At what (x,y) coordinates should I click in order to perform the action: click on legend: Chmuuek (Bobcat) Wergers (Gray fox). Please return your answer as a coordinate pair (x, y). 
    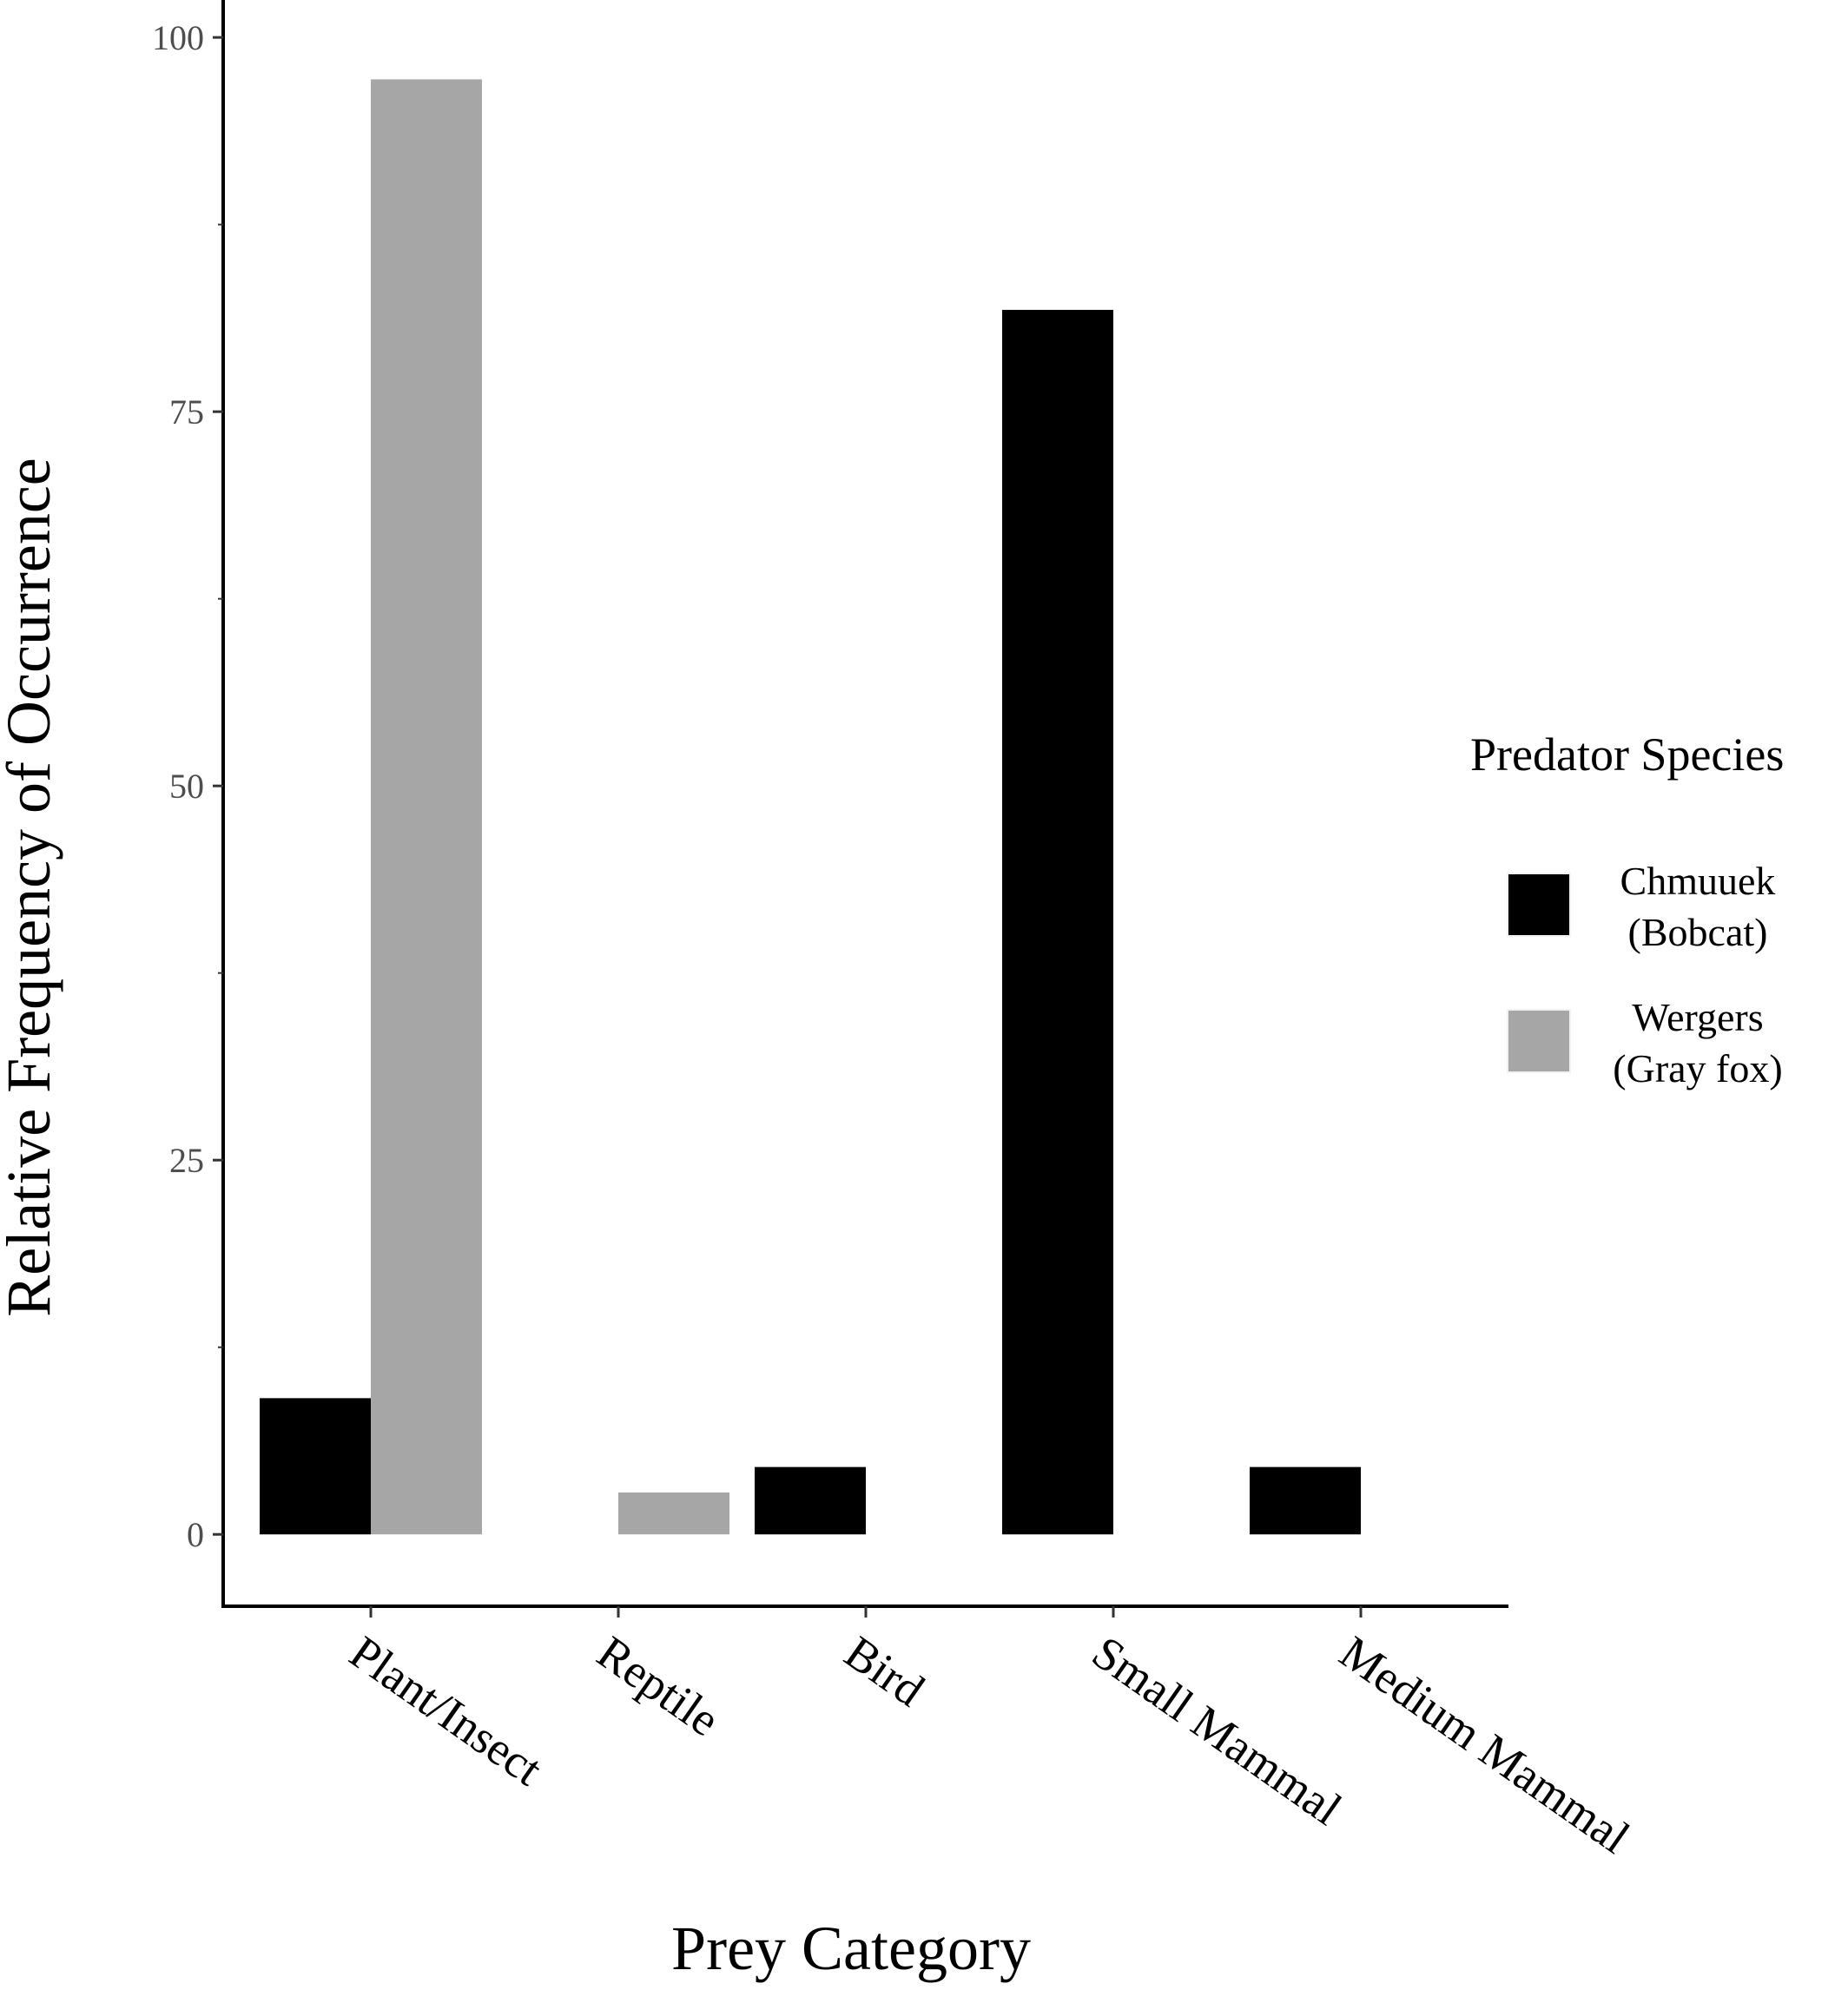
    Looking at the image, I should click on (1645, 975).